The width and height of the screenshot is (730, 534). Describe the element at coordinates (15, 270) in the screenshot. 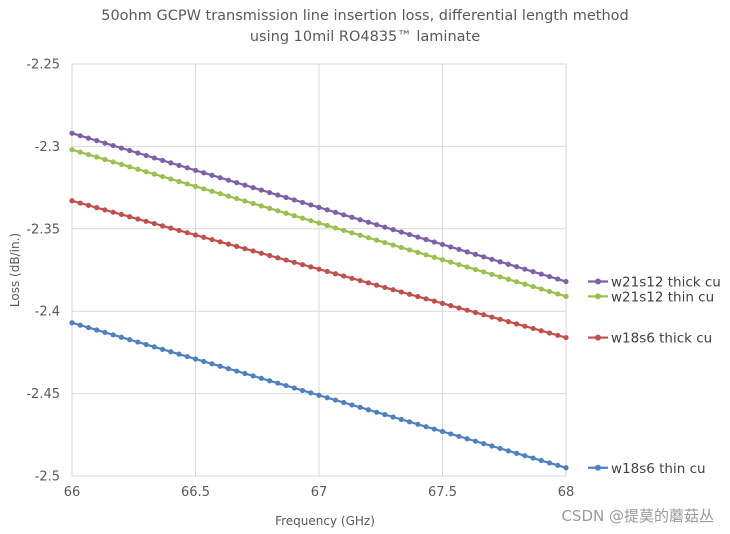

I see `y-axis-label: Loss (dB/in.)` at that location.